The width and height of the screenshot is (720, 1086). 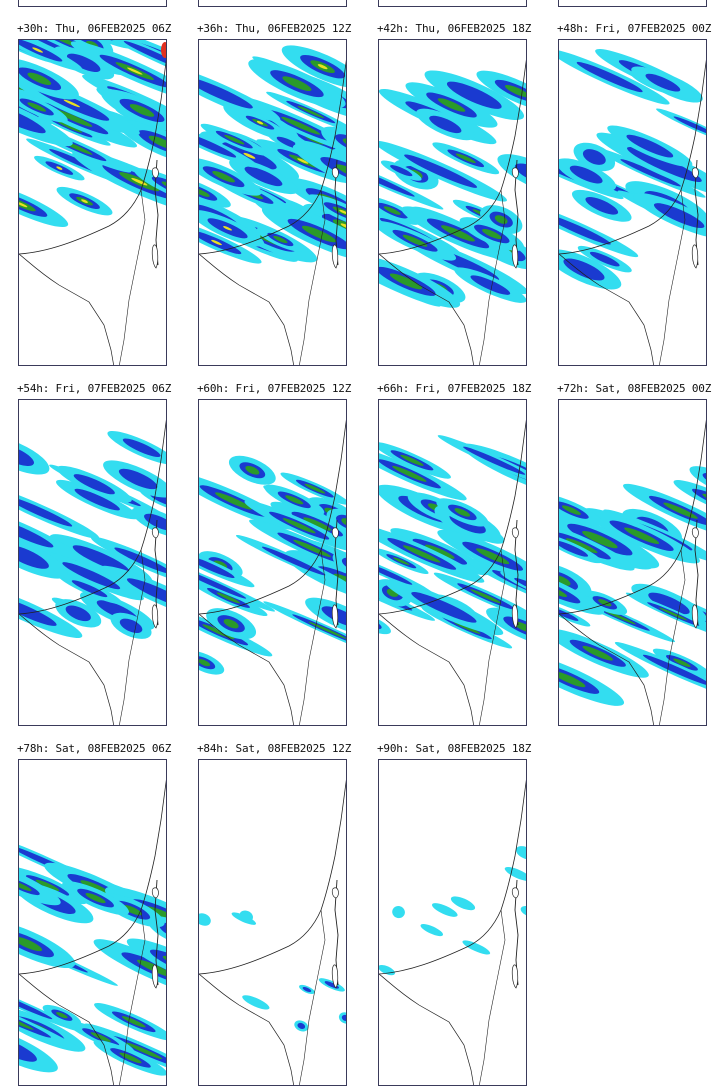 I want to click on panel-title: +72h: Sat, 08FEB2025 00Z, so click(x=634, y=388).